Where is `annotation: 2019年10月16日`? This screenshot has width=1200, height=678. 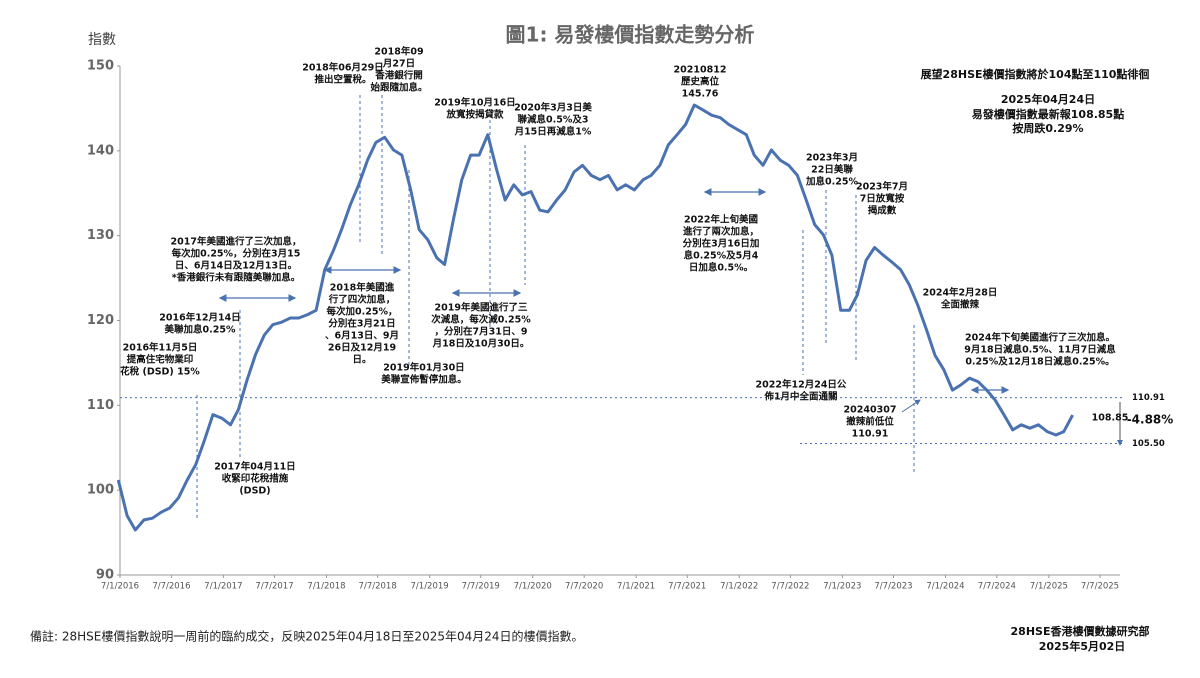 annotation: 2019年10月16日 is located at coordinates (474, 103).